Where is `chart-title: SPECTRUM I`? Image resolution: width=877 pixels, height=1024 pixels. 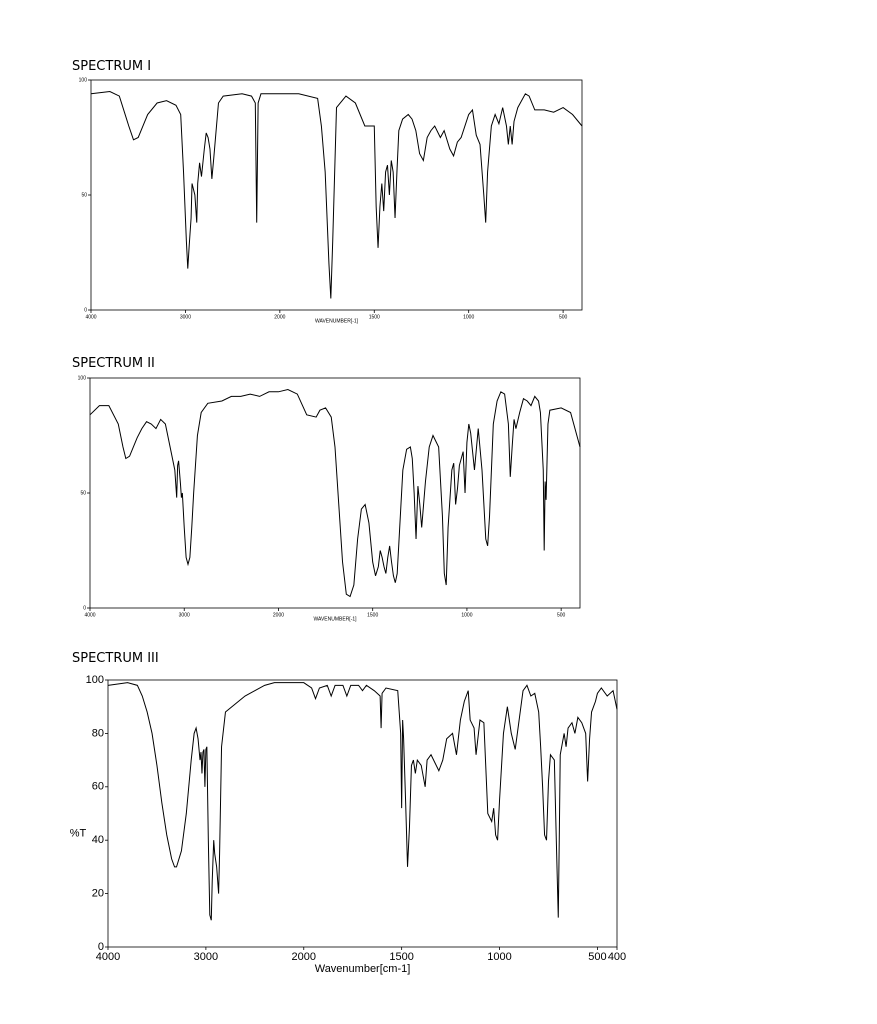
chart-title: SPECTRUM I is located at coordinates (111, 66).